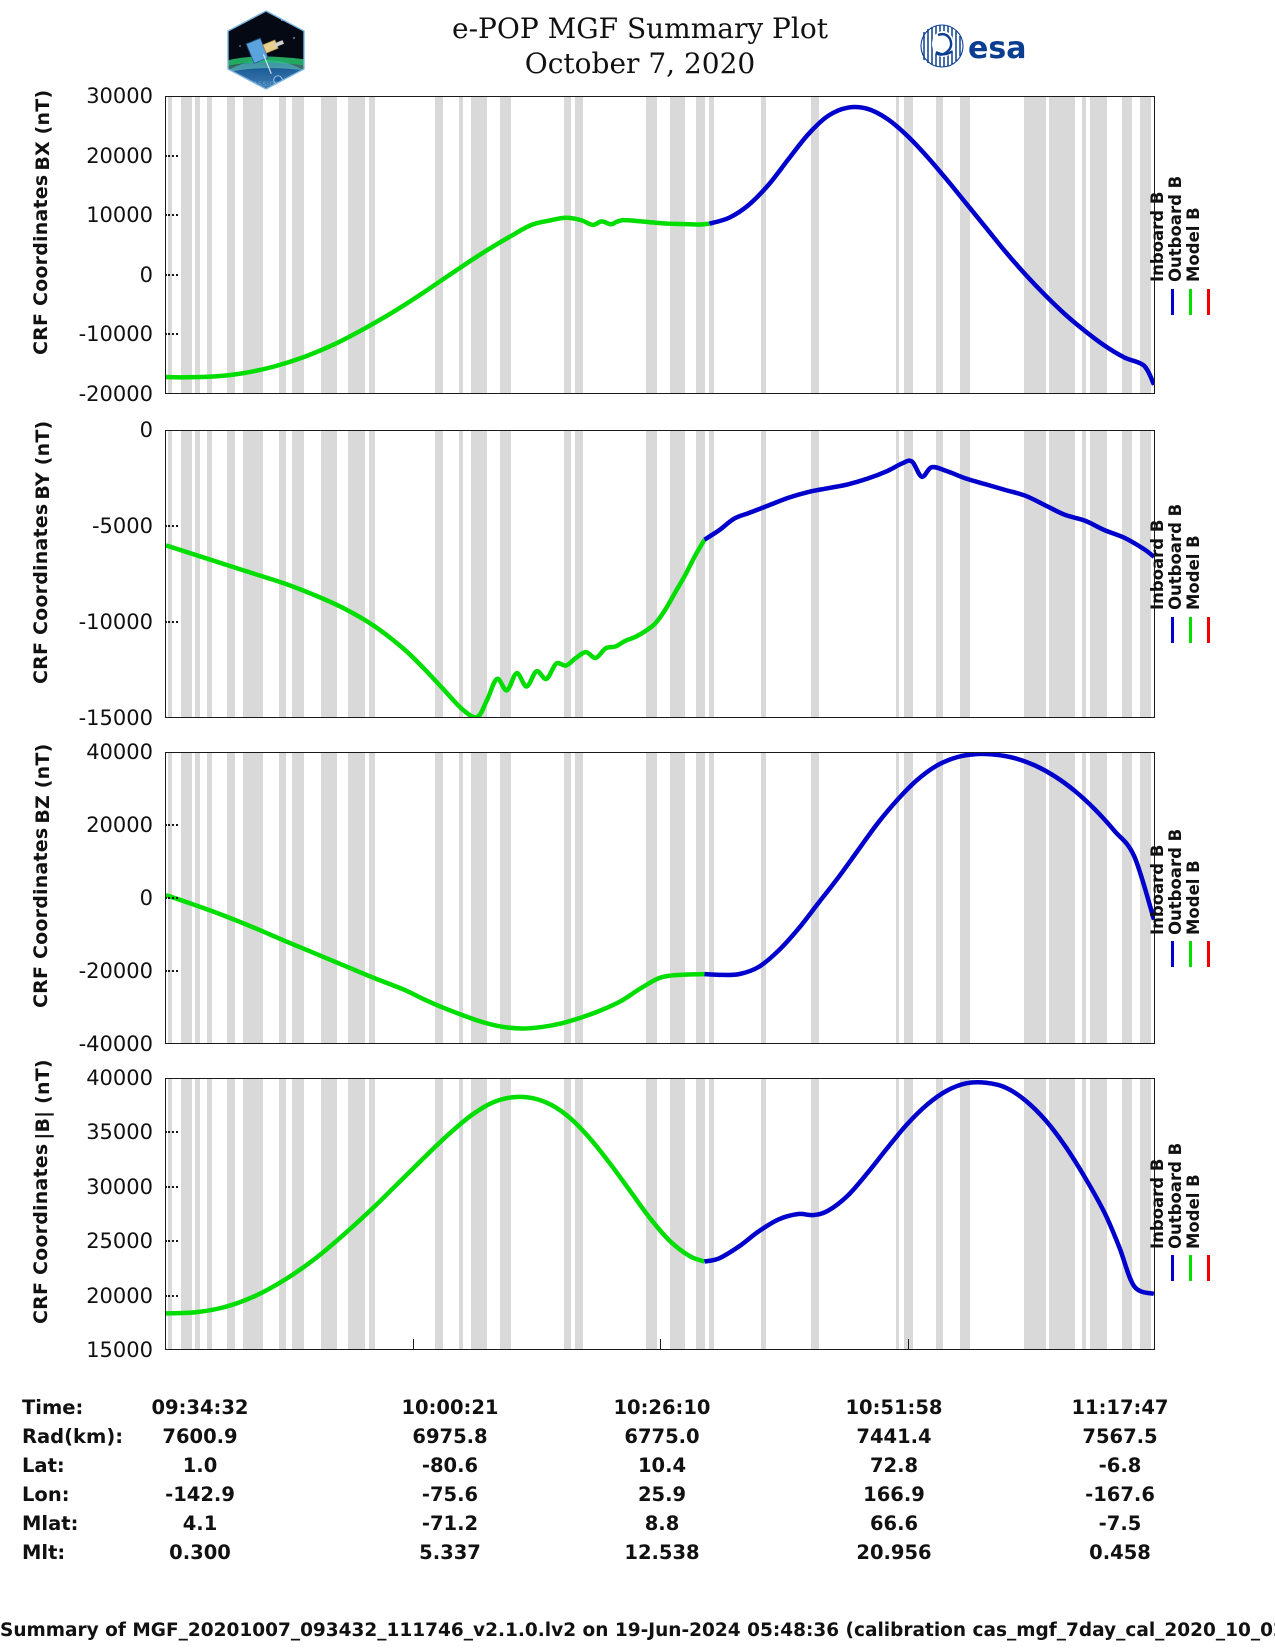  I want to click on y-tick-label-p1-2: 10000, so click(119, 215).